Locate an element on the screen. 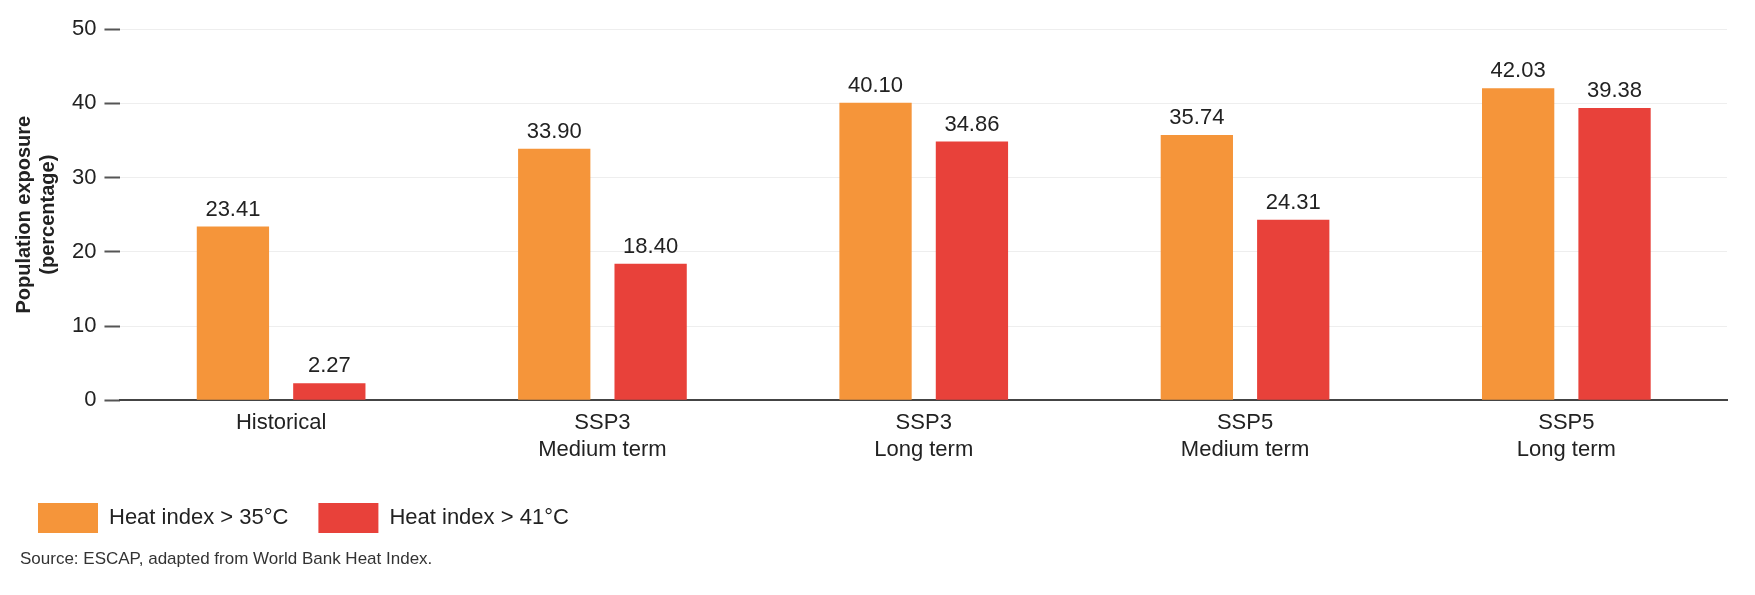  x-tick-label: Historical is located at coordinates (281, 422).